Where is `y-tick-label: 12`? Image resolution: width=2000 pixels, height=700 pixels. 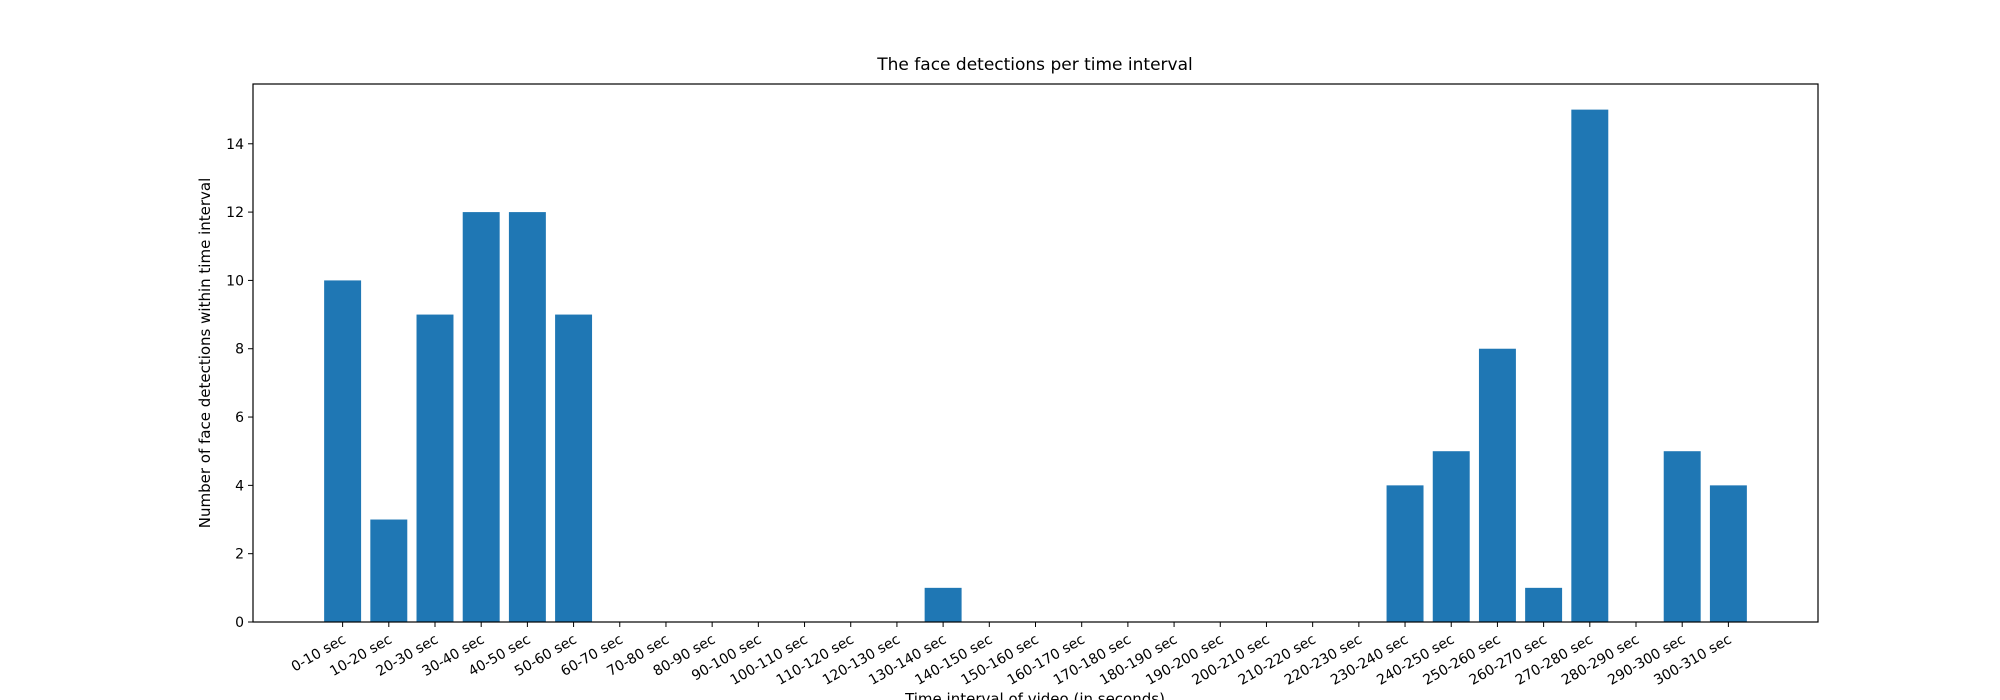 y-tick-label: 12 is located at coordinates (235, 213).